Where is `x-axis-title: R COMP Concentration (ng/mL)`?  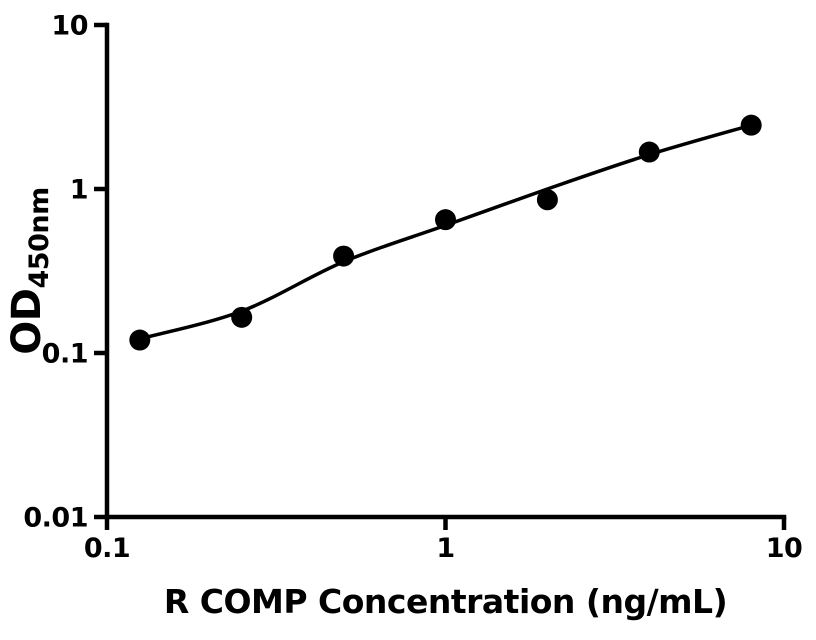 x-axis-title: R COMP Concentration (ng/mL) is located at coordinates (445, 601).